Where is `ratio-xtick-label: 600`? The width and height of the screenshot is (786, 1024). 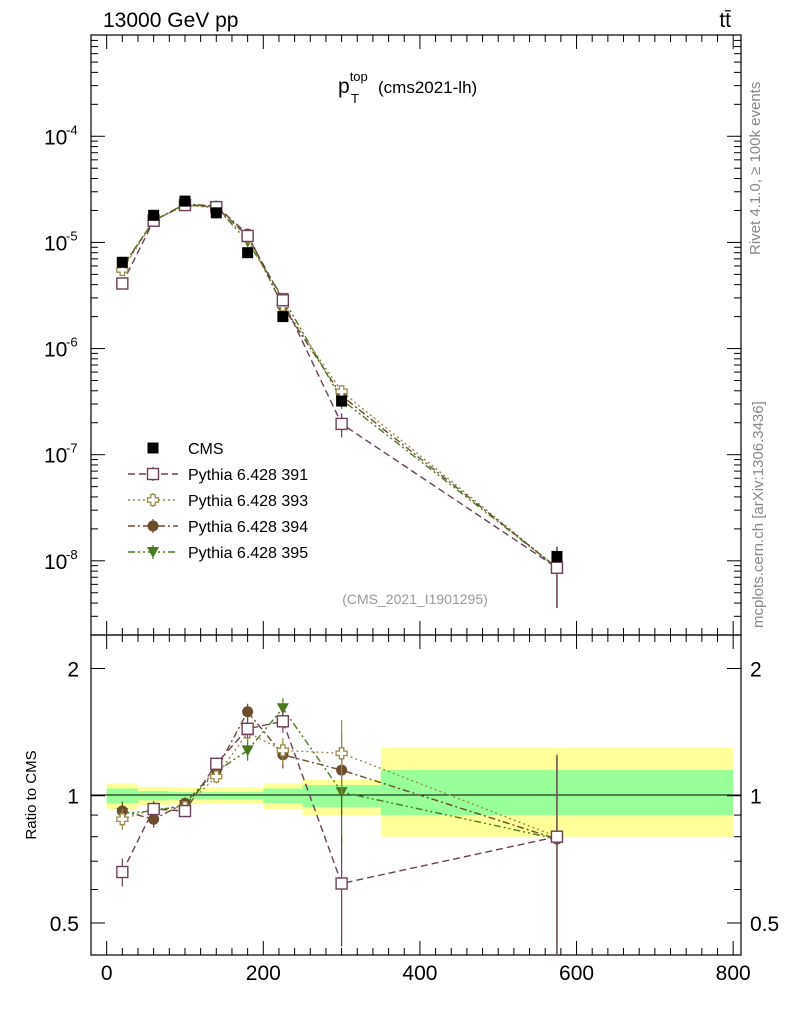 ratio-xtick-label: 600 is located at coordinates (576, 973).